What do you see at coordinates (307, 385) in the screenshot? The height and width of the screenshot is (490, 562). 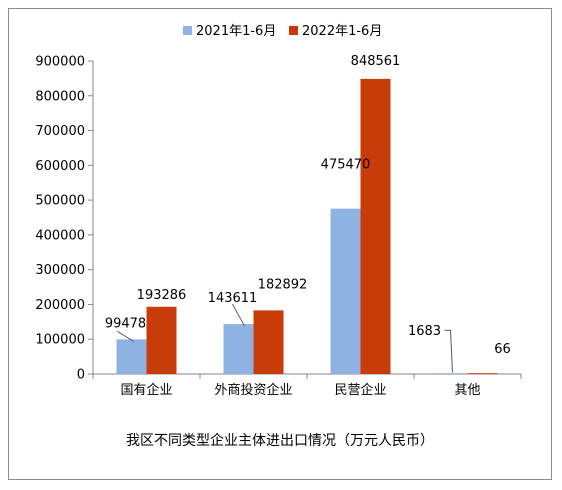 I see `x-axis: 国有企业 外商投资企业 民营企业 其他` at bounding box center [307, 385].